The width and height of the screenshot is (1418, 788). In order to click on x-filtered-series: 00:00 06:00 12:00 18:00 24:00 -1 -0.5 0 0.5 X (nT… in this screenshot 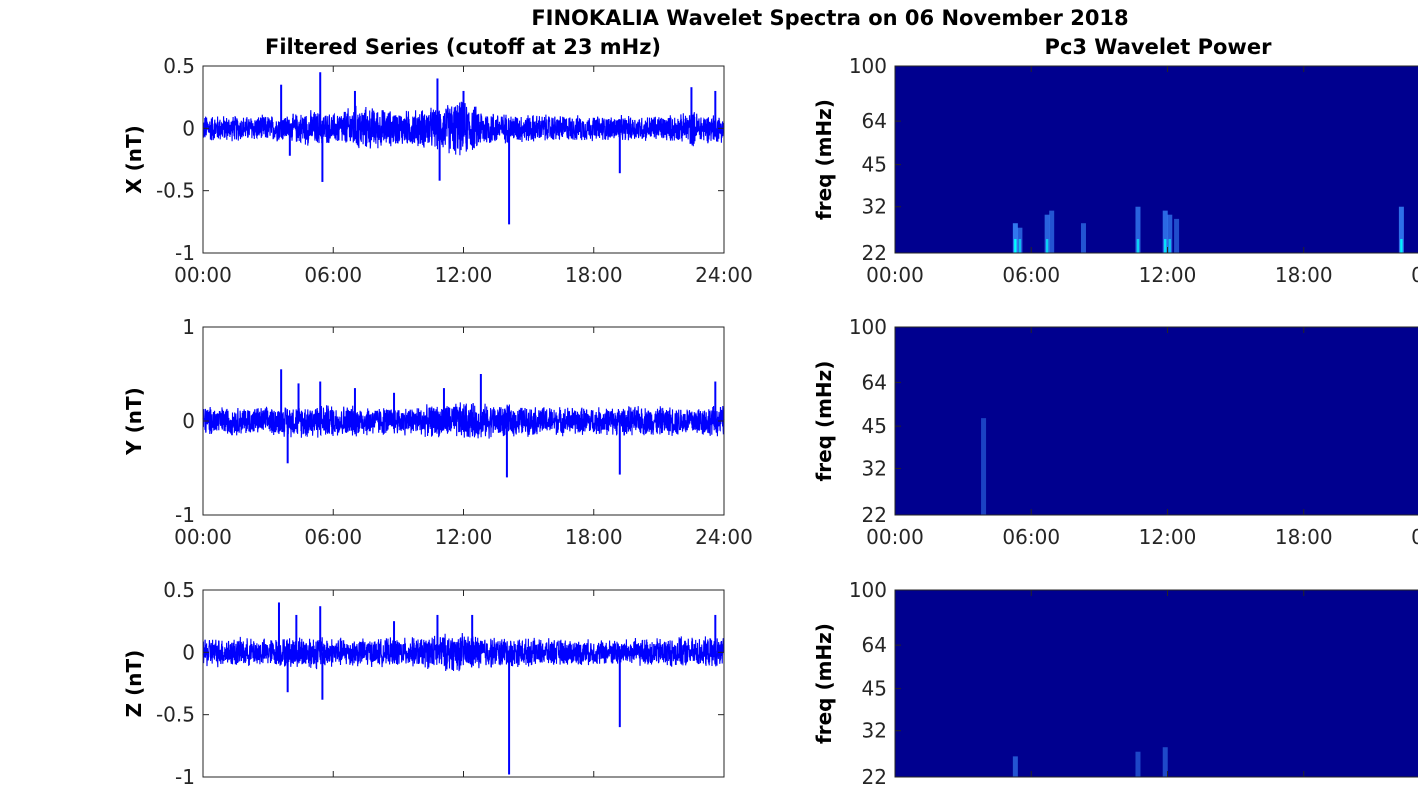, I will do `click(437, 170)`.